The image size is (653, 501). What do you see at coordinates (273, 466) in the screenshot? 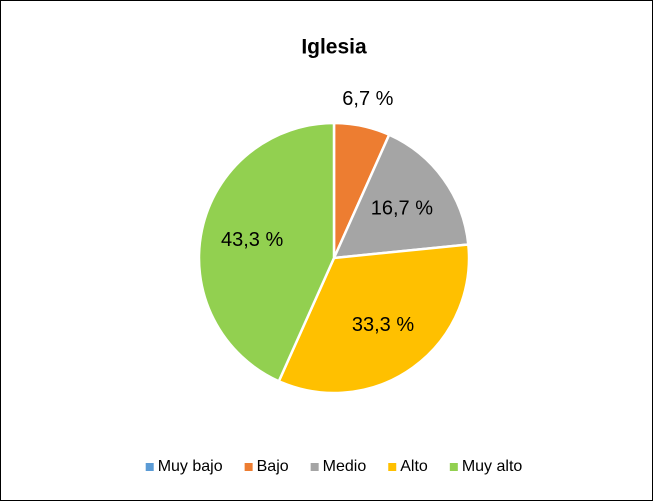
I see `legend-label: Bajo` at bounding box center [273, 466].